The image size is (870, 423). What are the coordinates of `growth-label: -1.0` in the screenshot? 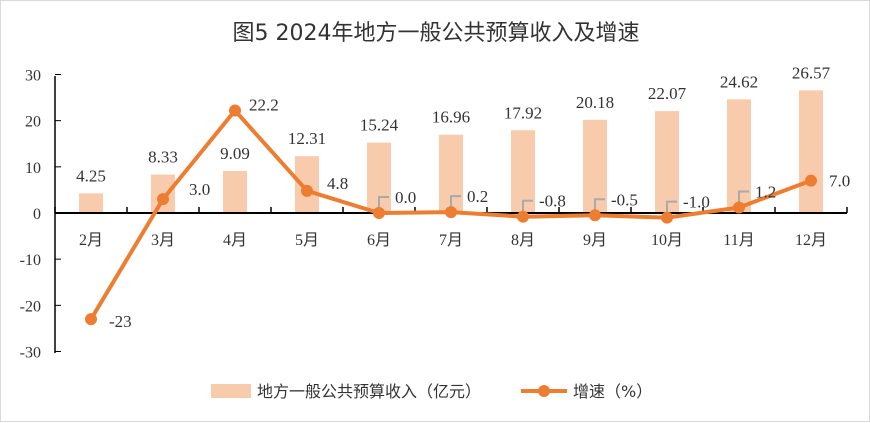 It's located at (696, 202).